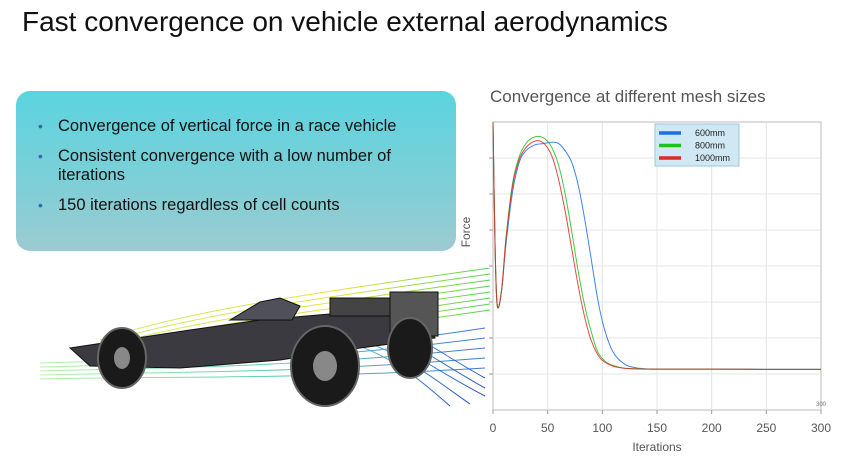 This screenshot has height=465, width=866. What do you see at coordinates (656, 447) in the screenshot?
I see `x-axis-label: Iterations` at bounding box center [656, 447].